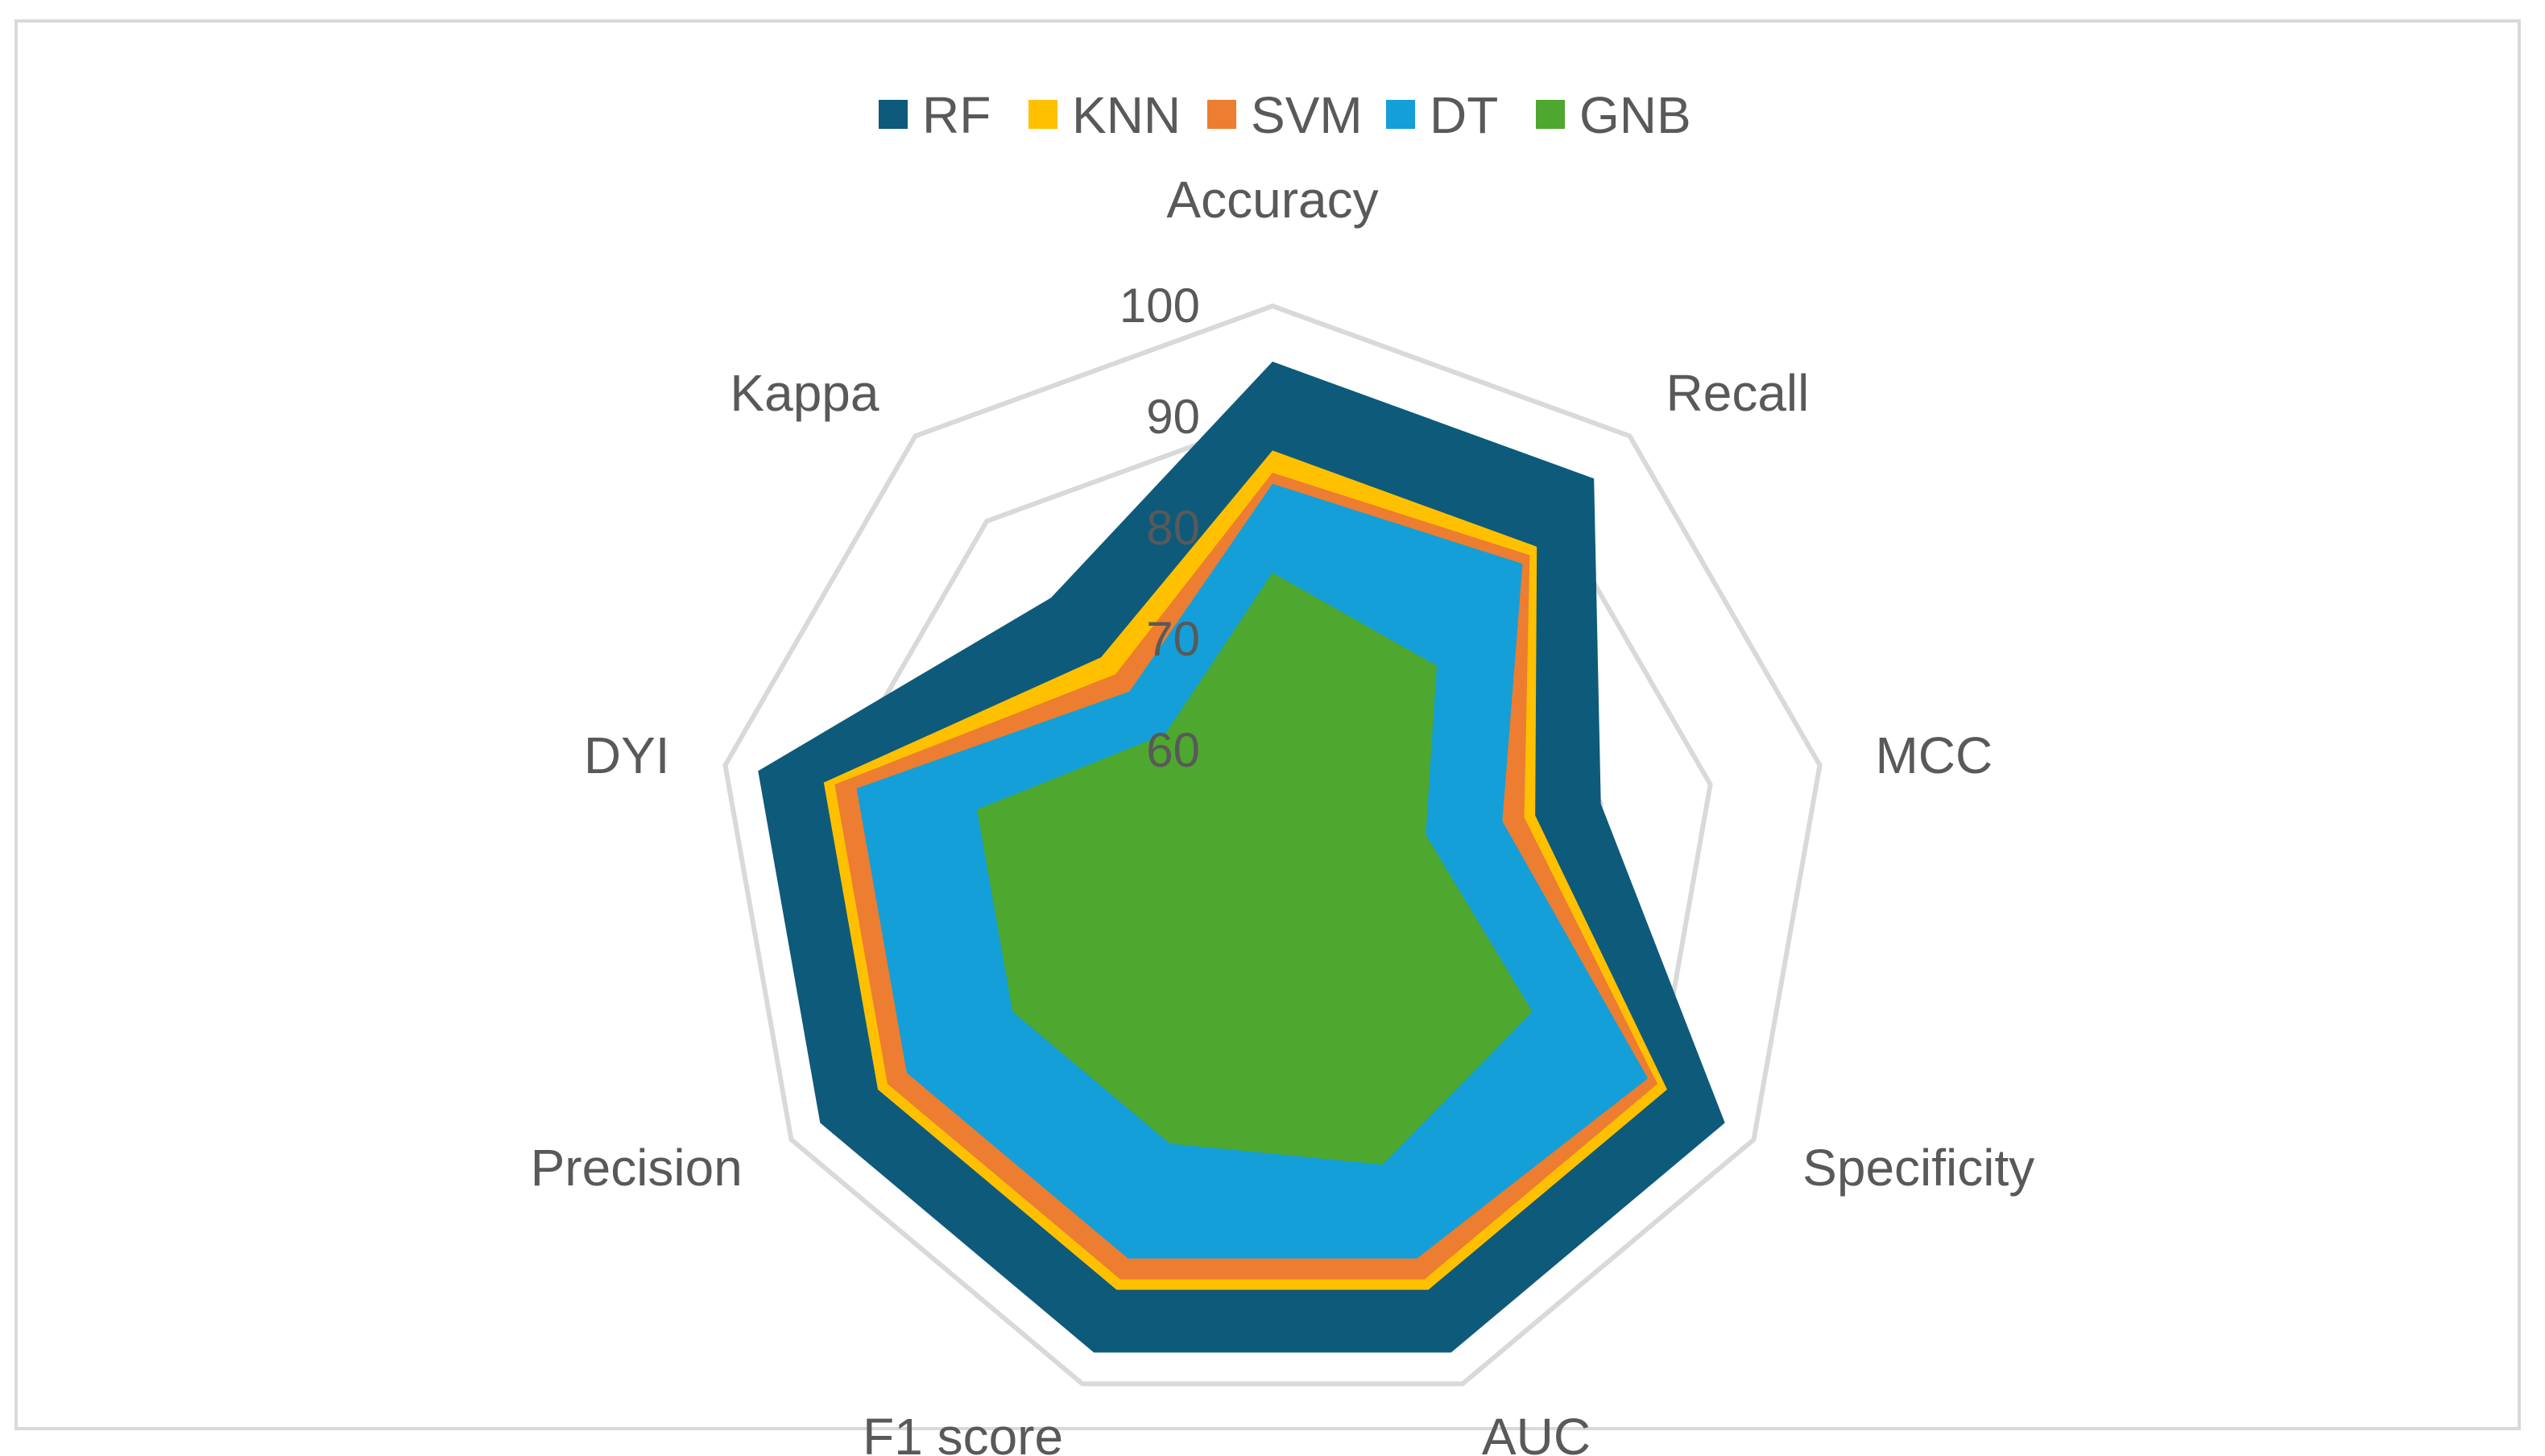 The width and height of the screenshot is (2545, 1456). I want to click on tick-label: 60, so click(1173, 750).